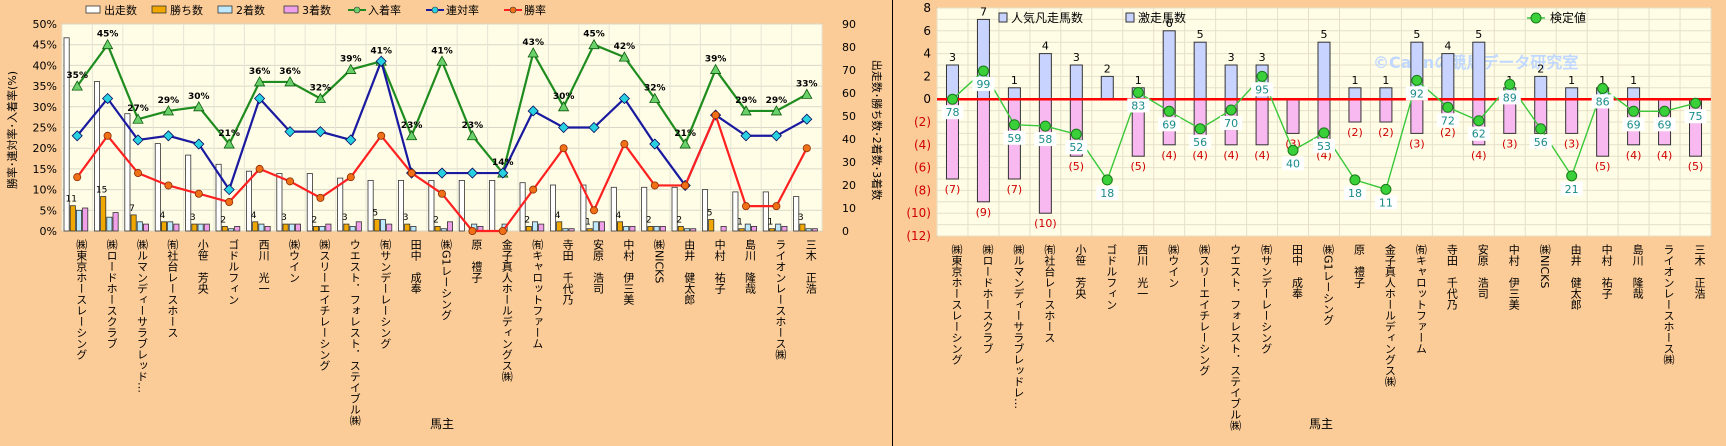 This screenshot has height=446, width=1726. I want to click on left-tick-label: 15%, so click(45, 169).